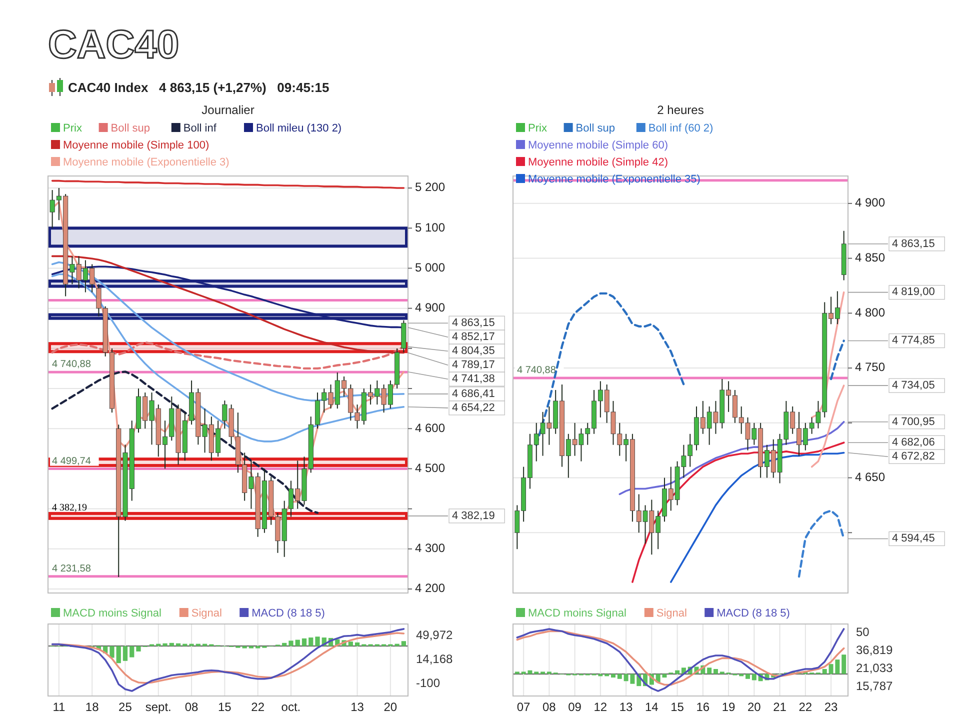 The image size is (960, 720). I want to click on chart-title: CAC40, so click(114, 45).